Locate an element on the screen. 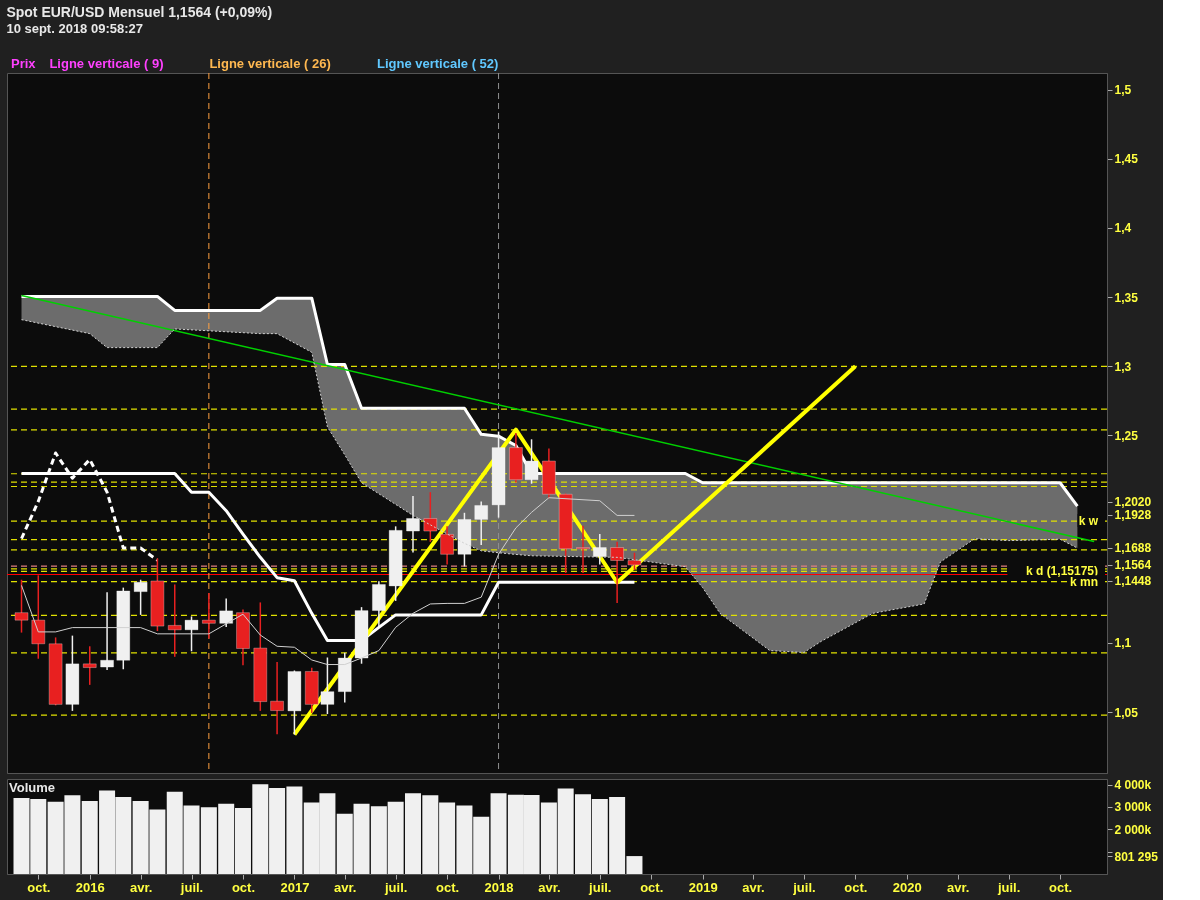 The image size is (1200, 900). y-tick-label: 1,1564 is located at coordinates (1133, 565).